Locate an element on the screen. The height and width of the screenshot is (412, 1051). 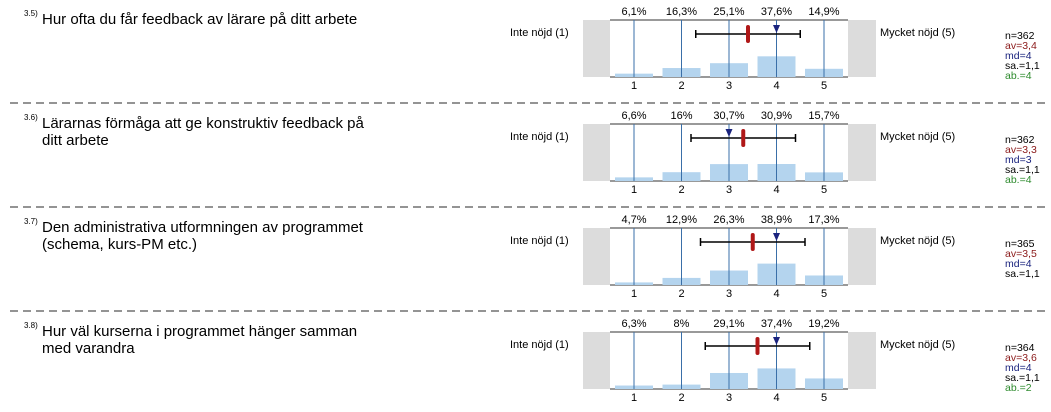
value-label: 15,7% is located at coordinates (823, 116).